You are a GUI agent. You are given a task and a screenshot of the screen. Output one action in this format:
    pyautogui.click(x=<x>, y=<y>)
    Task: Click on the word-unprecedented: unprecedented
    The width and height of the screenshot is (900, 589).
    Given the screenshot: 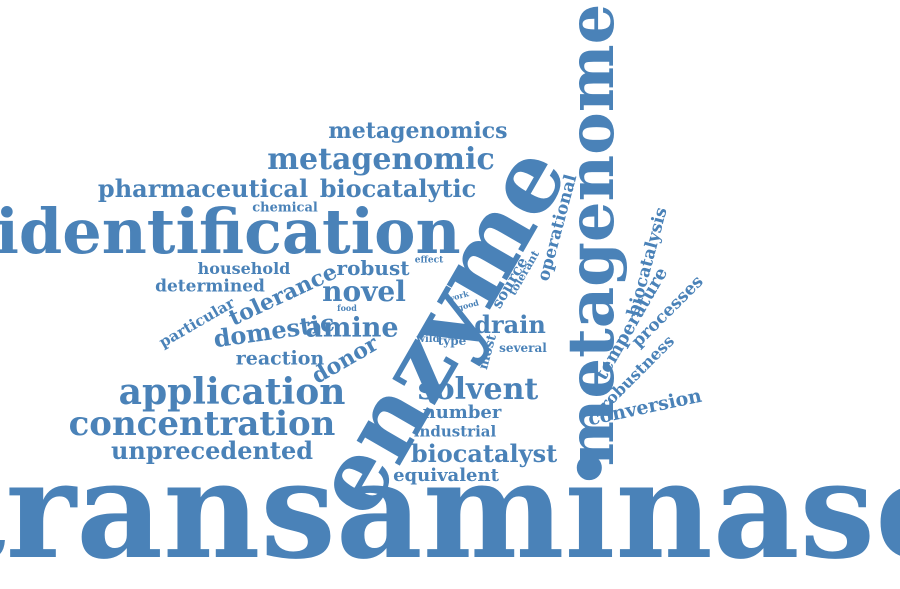 What is the action you would take?
    pyautogui.click(x=212, y=450)
    